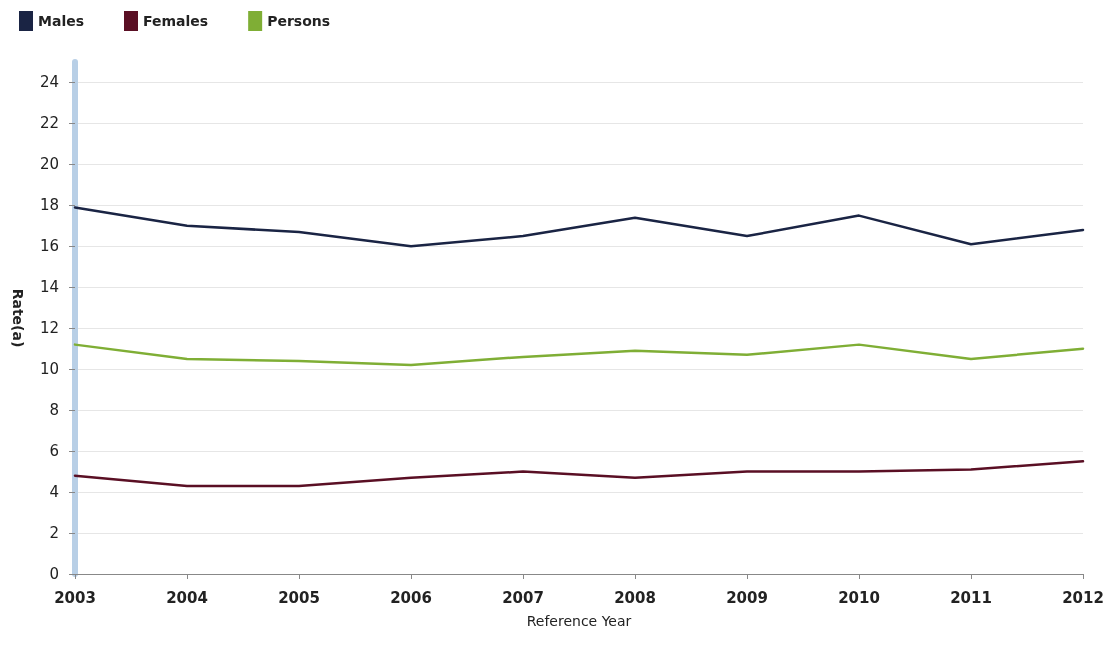 This screenshot has height=646, width=1111. I want to click on x-tick-label: 2004, so click(187, 597).